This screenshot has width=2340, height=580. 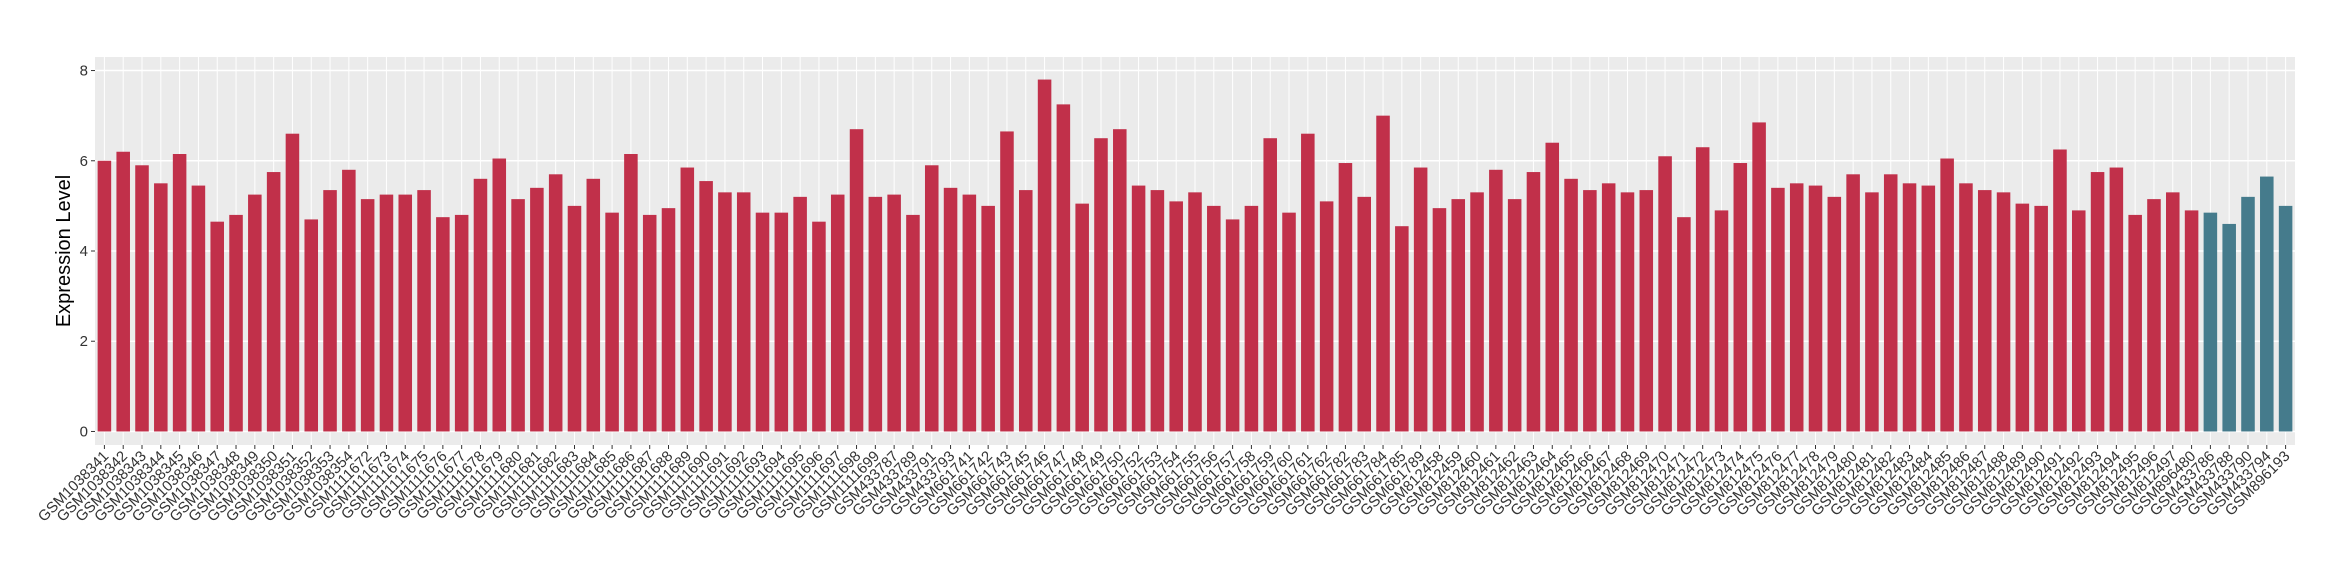 What do you see at coordinates (64, 251) in the screenshot?
I see `y-axis-title: Expression Level` at bounding box center [64, 251].